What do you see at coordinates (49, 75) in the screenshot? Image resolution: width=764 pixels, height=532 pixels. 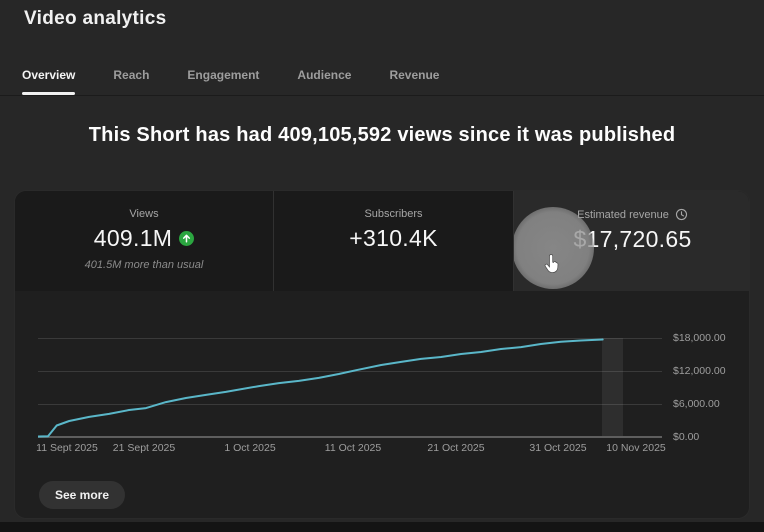 I see `tab-overview-label: Overview` at bounding box center [49, 75].